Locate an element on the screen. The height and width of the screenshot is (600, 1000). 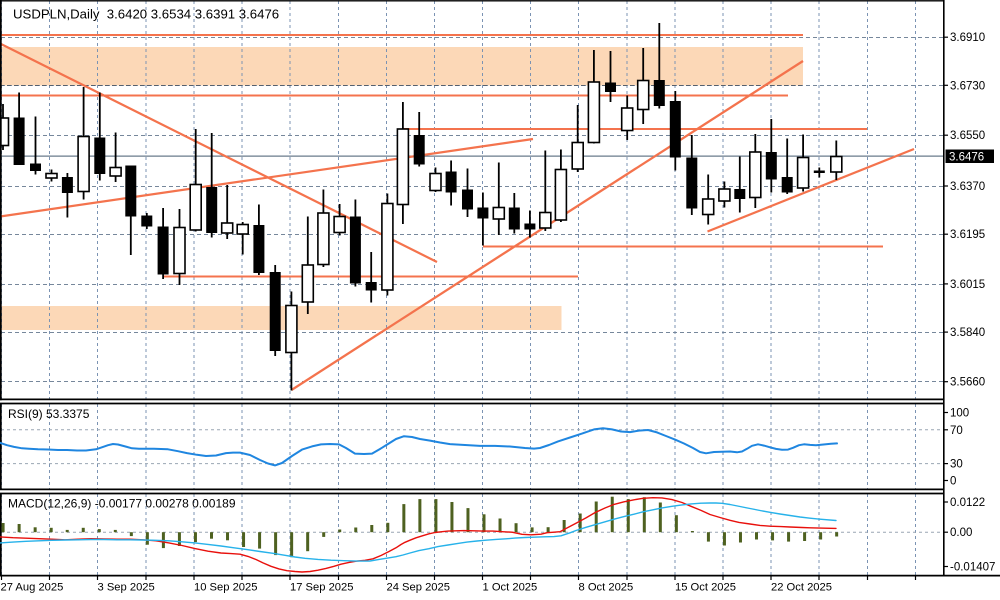
svg-text: 10 Sep 2025 is located at coordinates (225, 588).